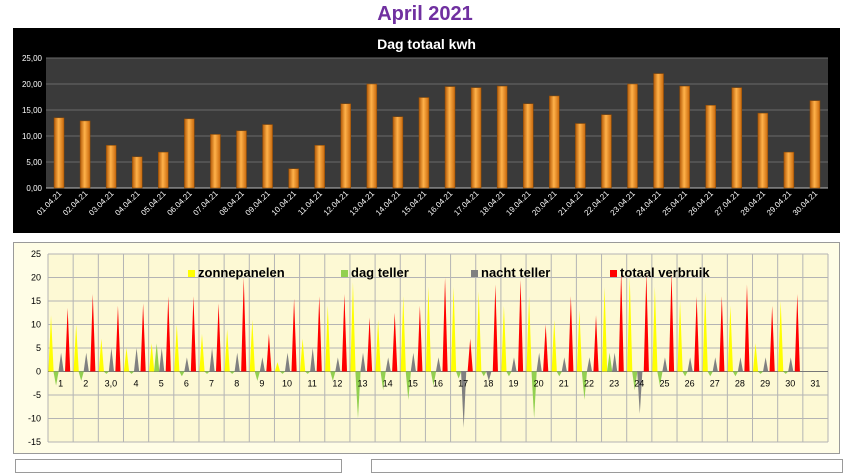  Describe the element at coordinates (241, 272) in the screenshot. I see `chart2-legend-label: zonnepanelen` at that location.